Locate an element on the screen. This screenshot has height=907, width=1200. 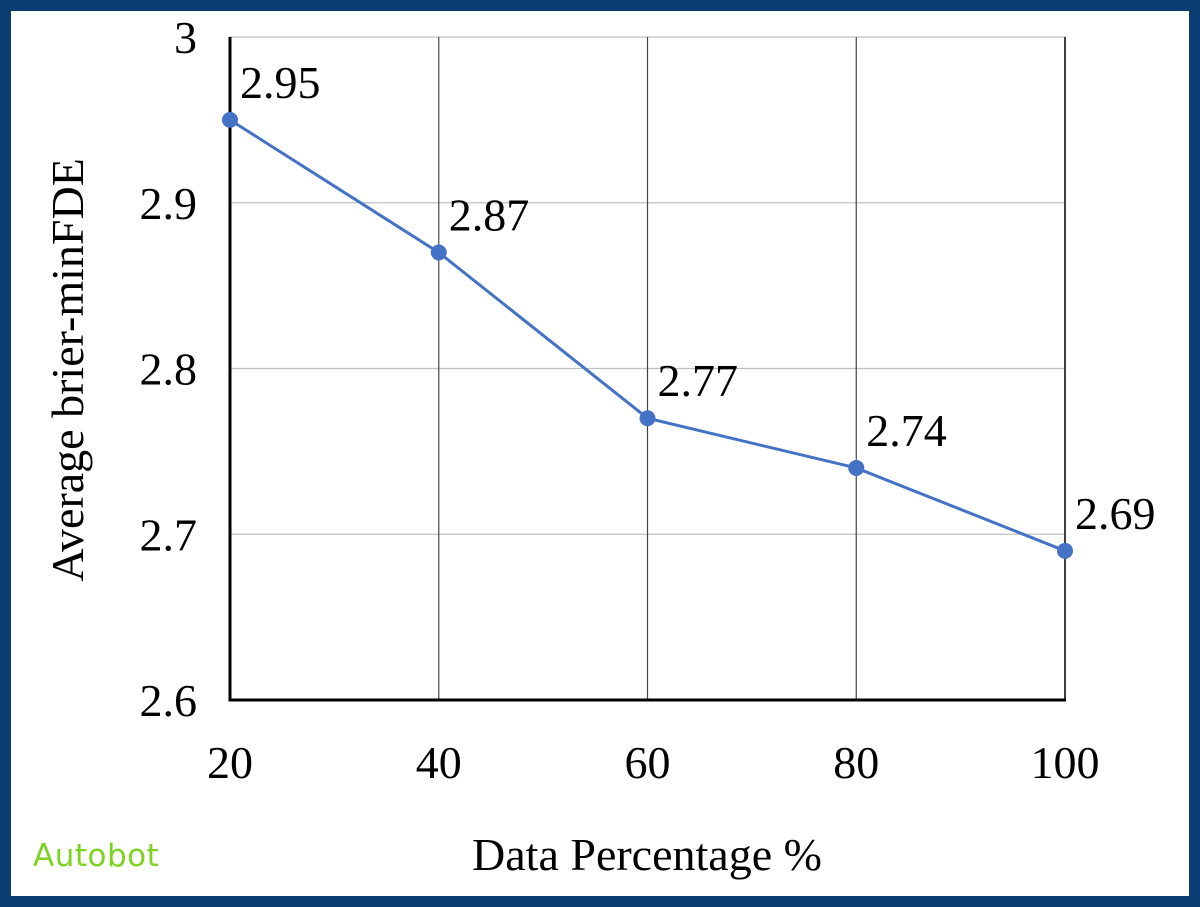
y-tick-label: 2.9 is located at coordinates (169, 203).